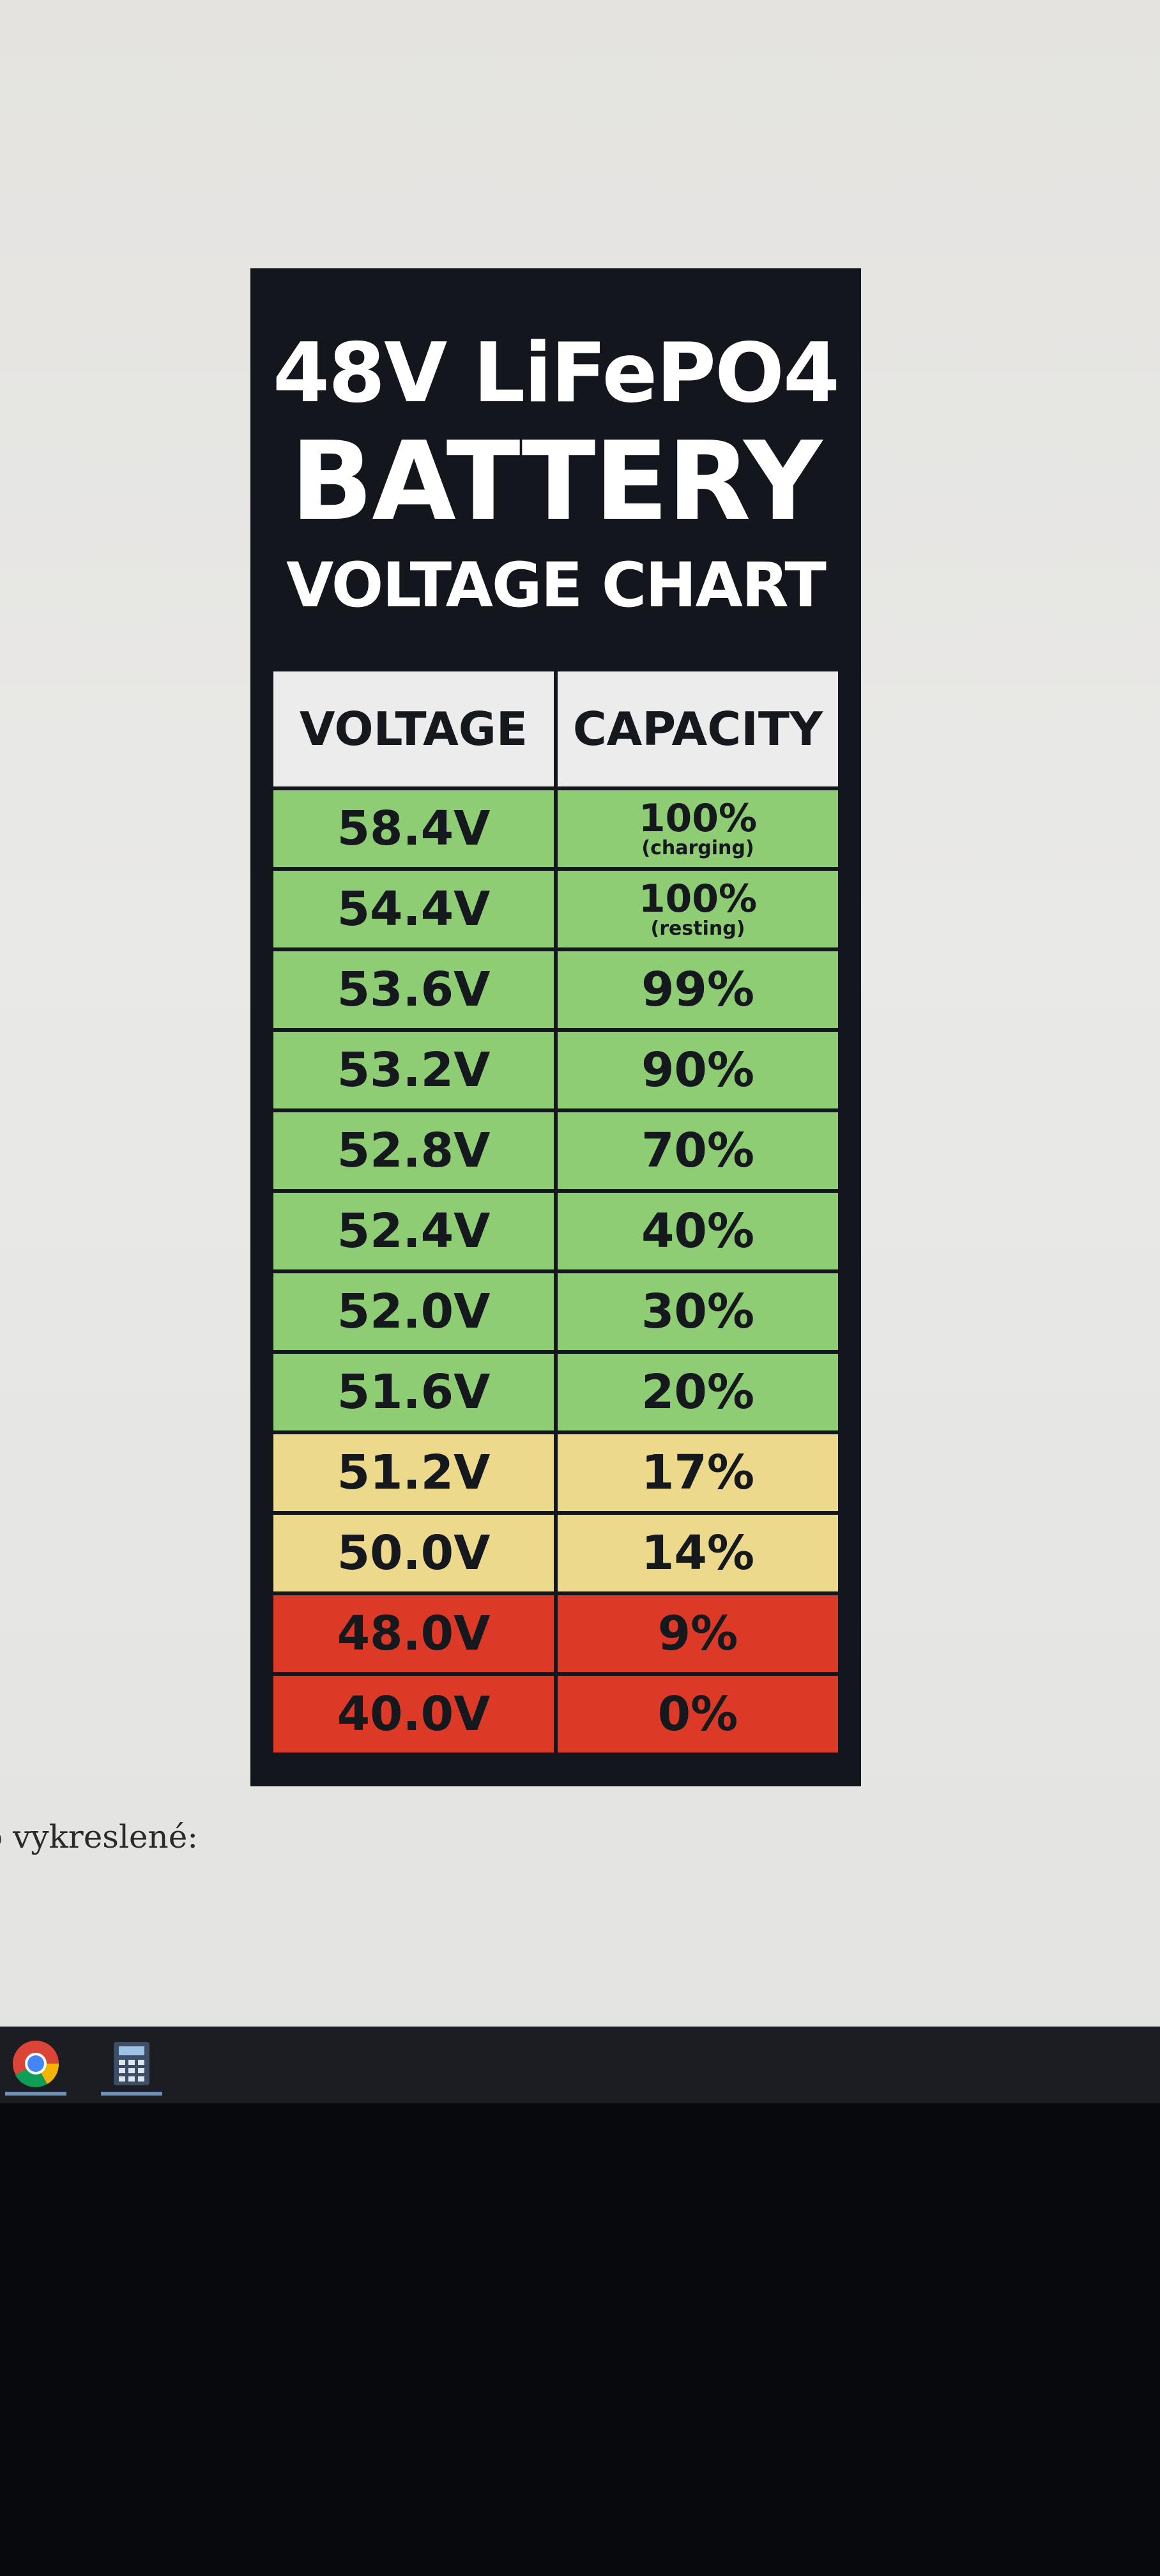 The width and height of the screenshot is (1160, 2576). I want to click on capacity-cell: 30%, so click(698, 1311).